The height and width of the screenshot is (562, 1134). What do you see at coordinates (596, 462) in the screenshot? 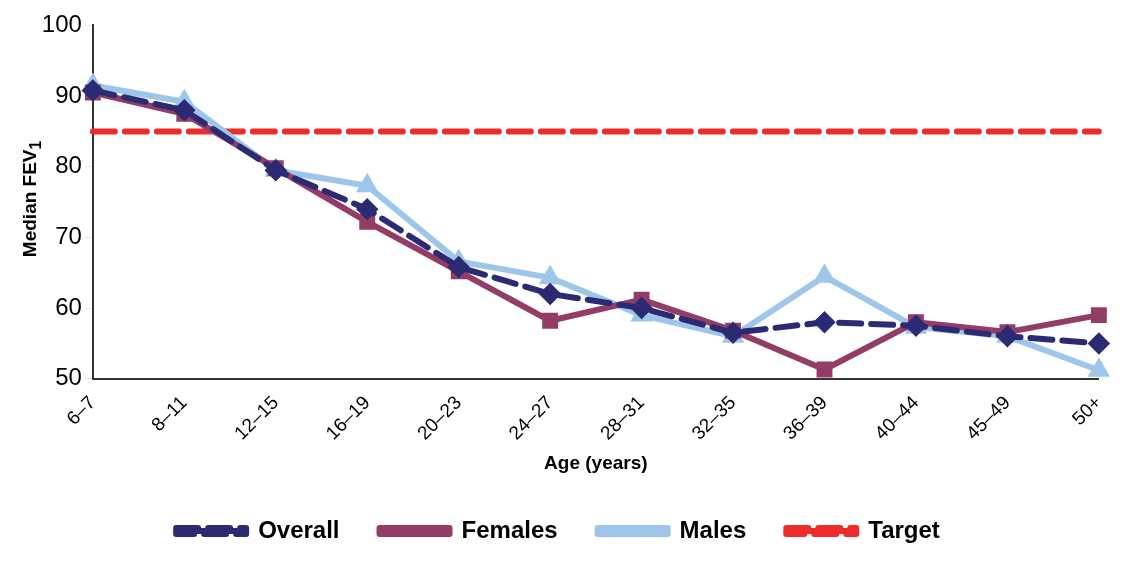
I see `x-axis-title: Age (years)` at bounding box center [596, 462].